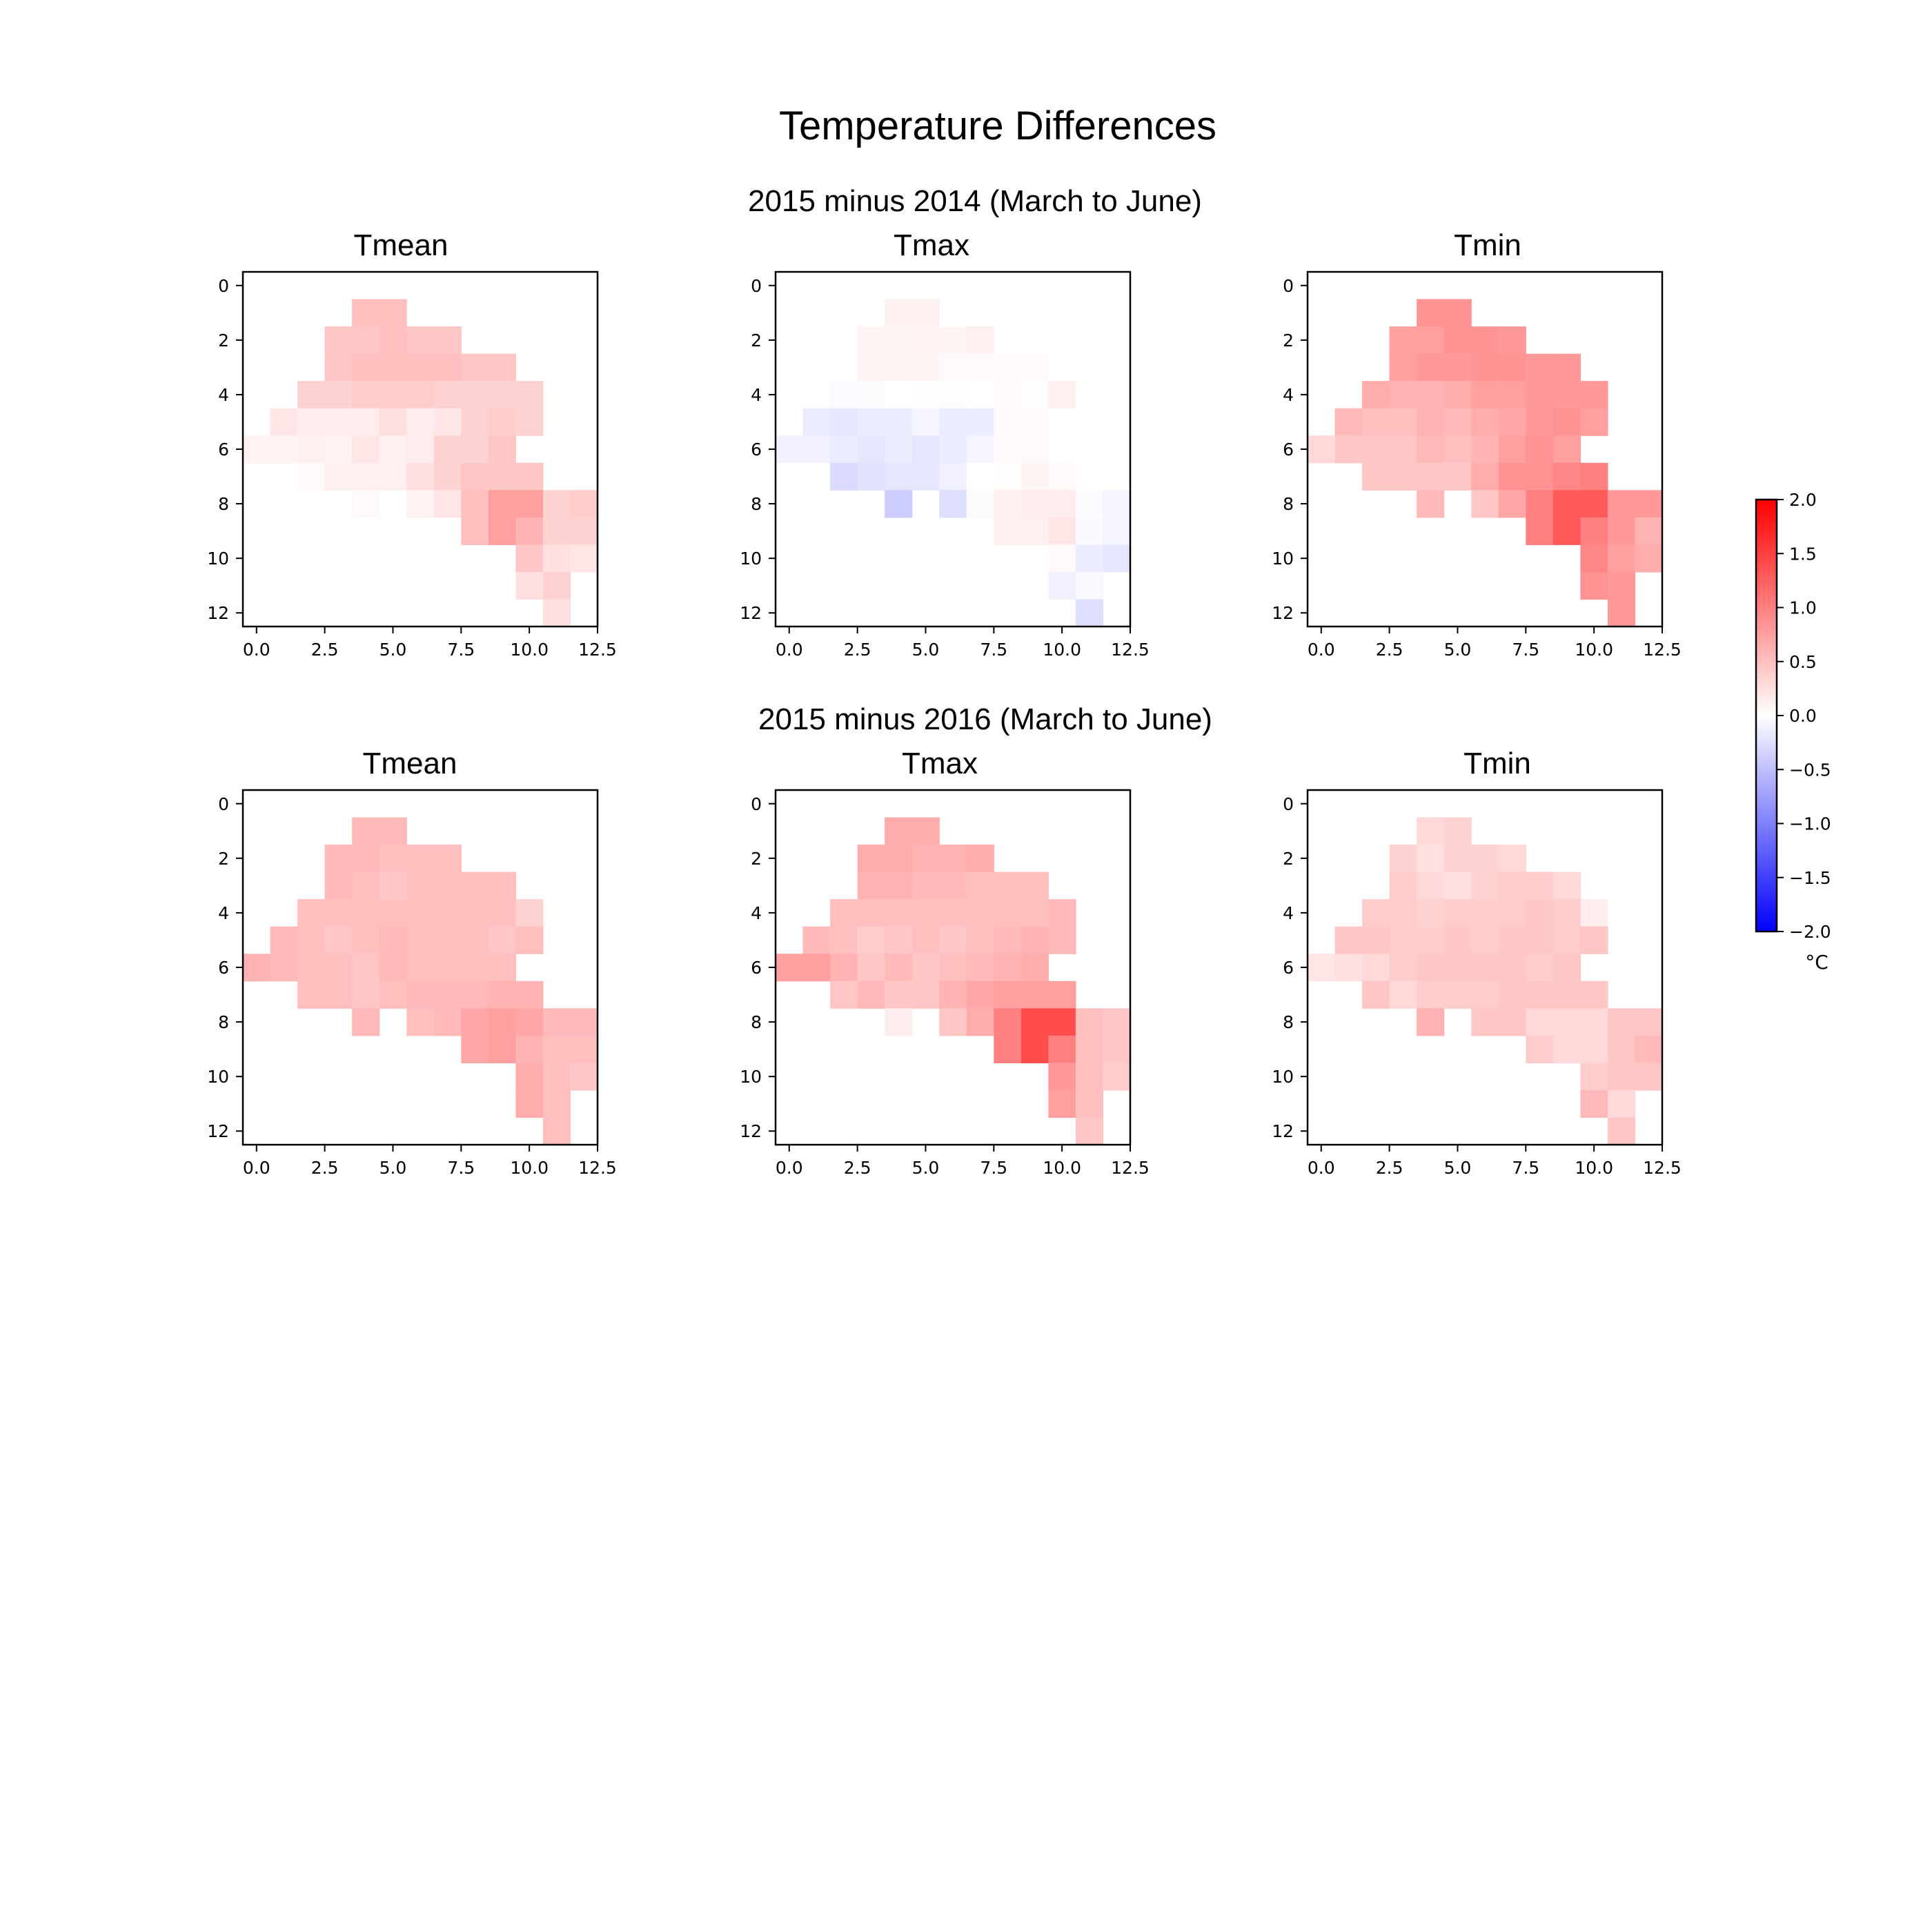 The image size is (1932, 1932). I want to click on panel-title: Tmean, so click(410, 763).